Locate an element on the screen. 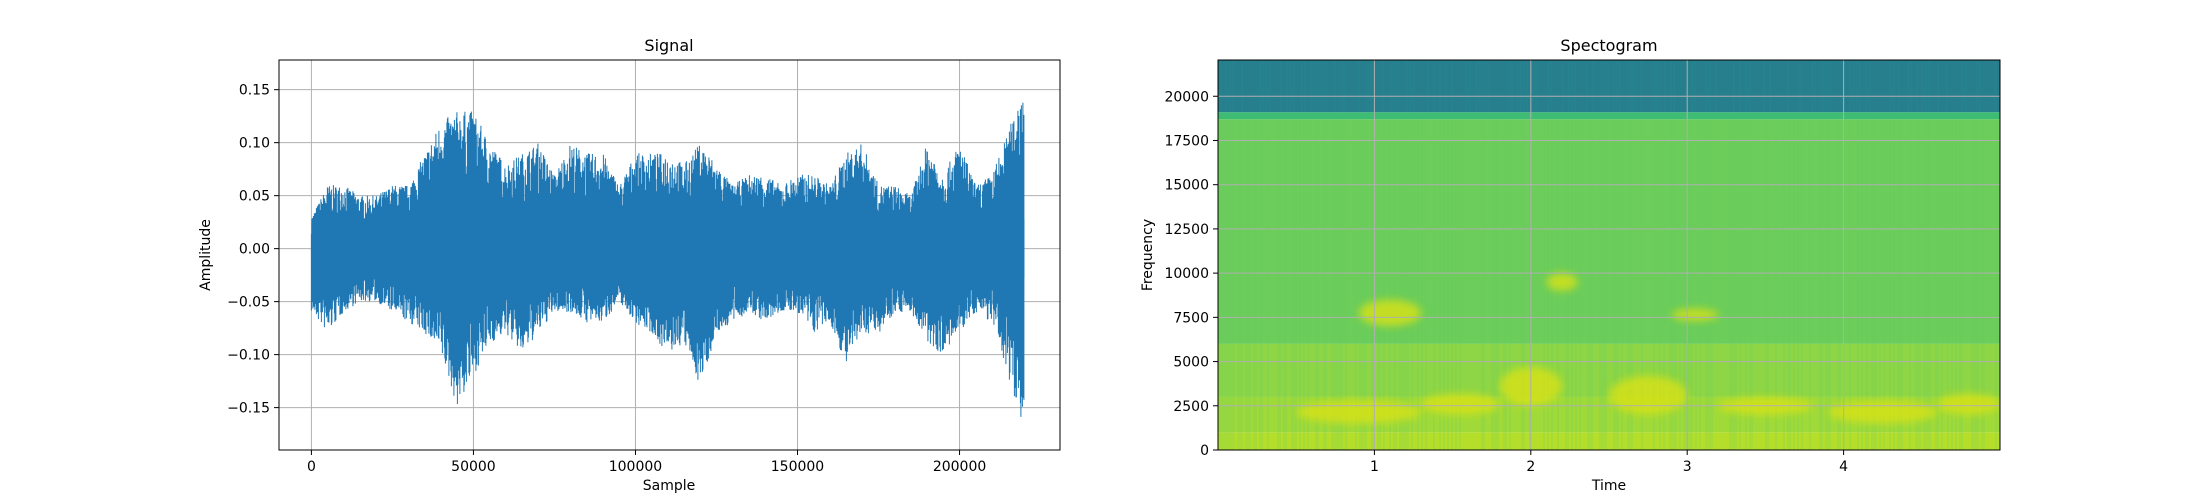 Image resolution: width=2200 pixels, height=500 pixels. signal-x-tick-label: 0 is located at coordinates (311, 467).